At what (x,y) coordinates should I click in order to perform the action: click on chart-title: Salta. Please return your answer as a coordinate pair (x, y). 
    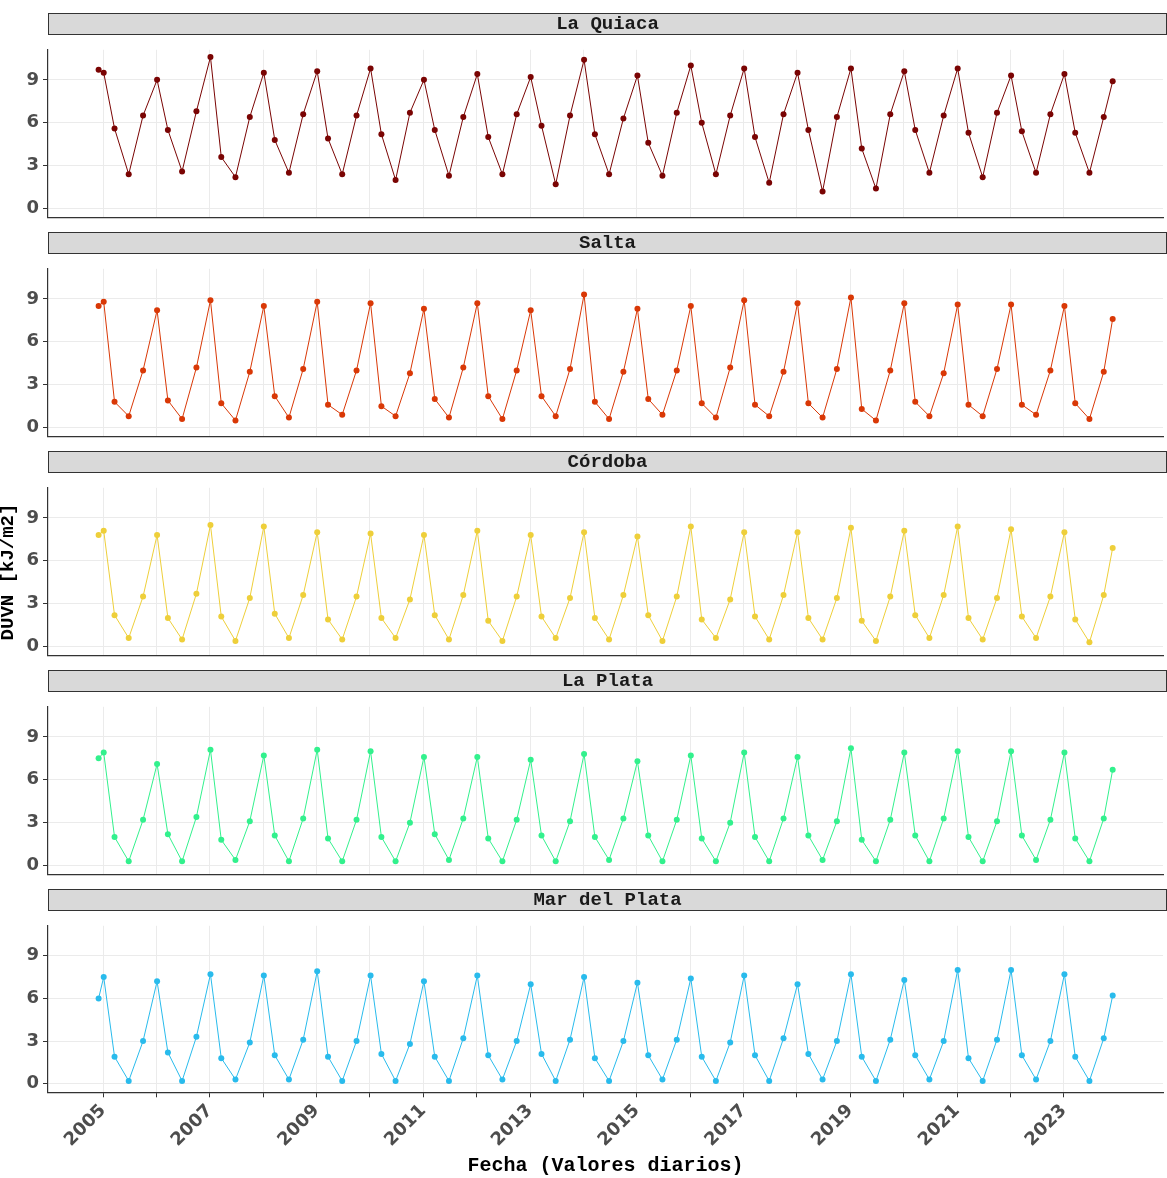
    Looking at the image, I should click on (607, 243).